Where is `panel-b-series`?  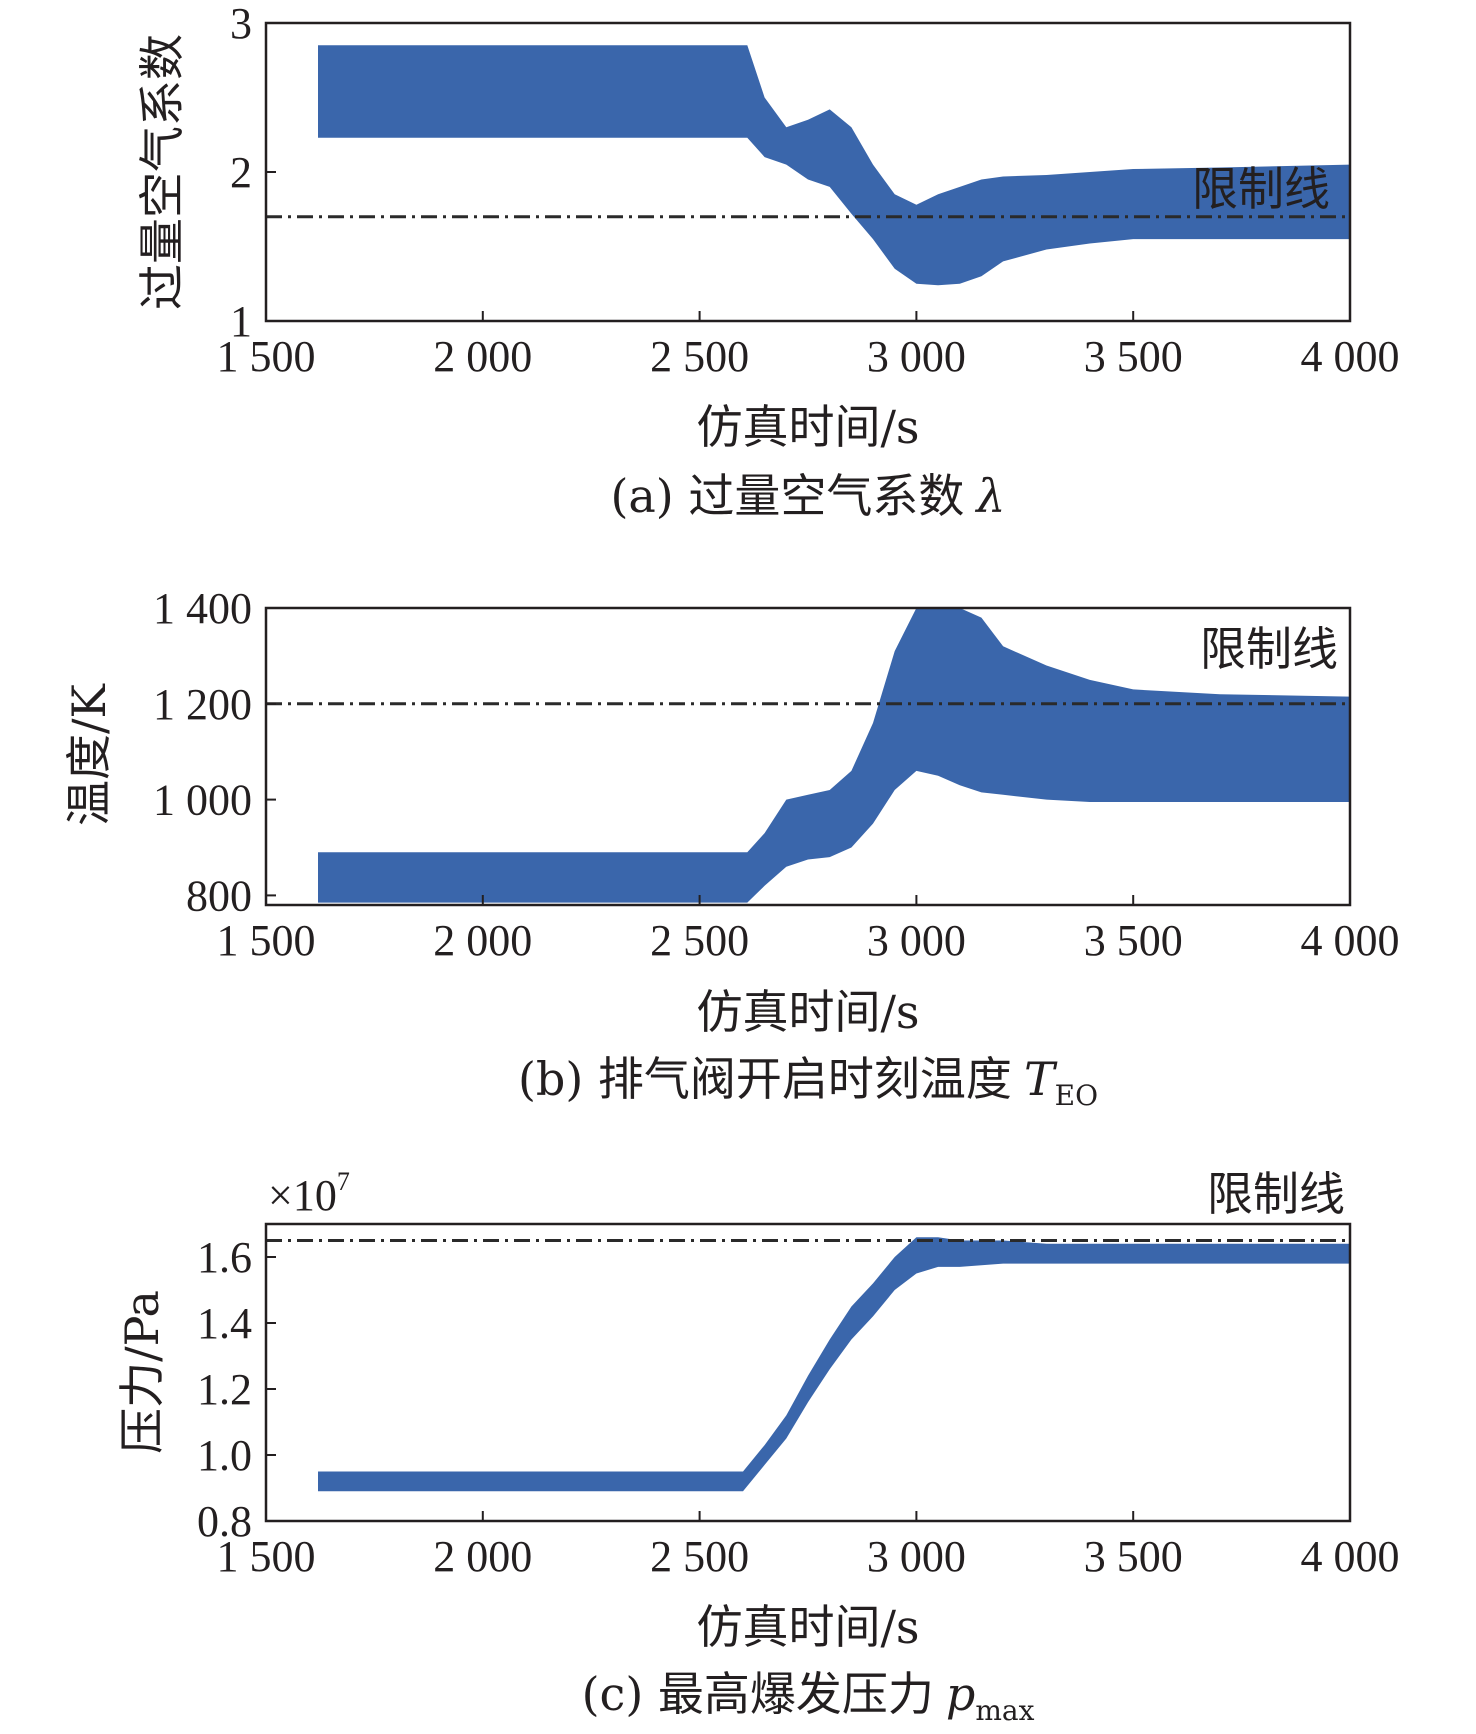 panel-b-series is located at coordinates (834, 755).